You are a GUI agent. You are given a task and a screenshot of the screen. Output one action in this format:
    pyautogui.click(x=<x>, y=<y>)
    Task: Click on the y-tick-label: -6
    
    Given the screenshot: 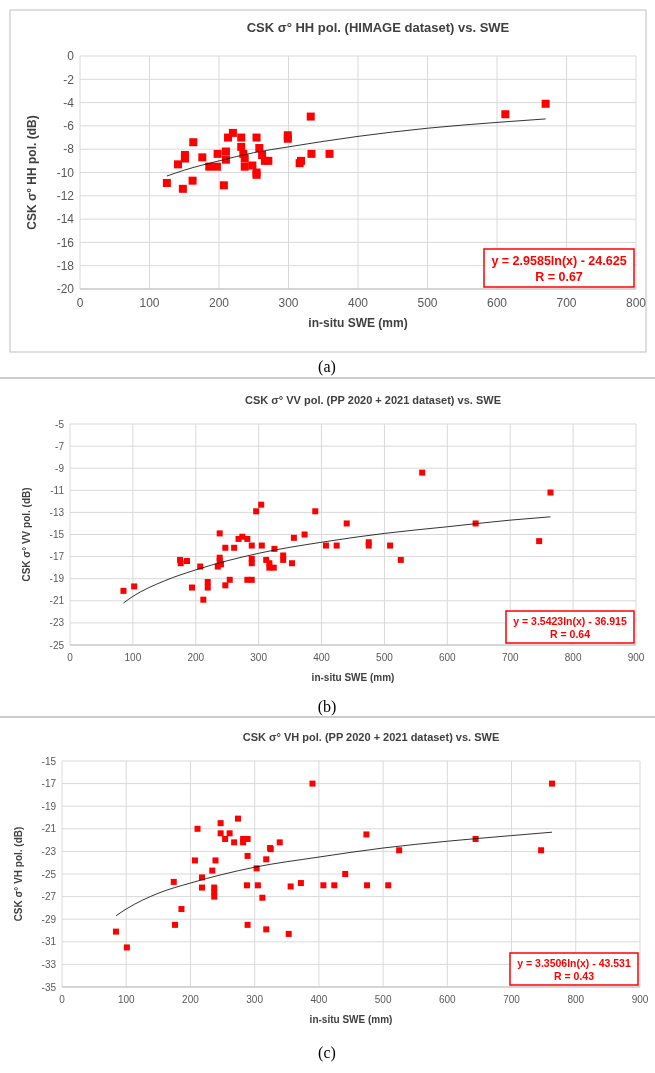 What is the action you would take?
    pyautogui.click(x=69, y=126)
    